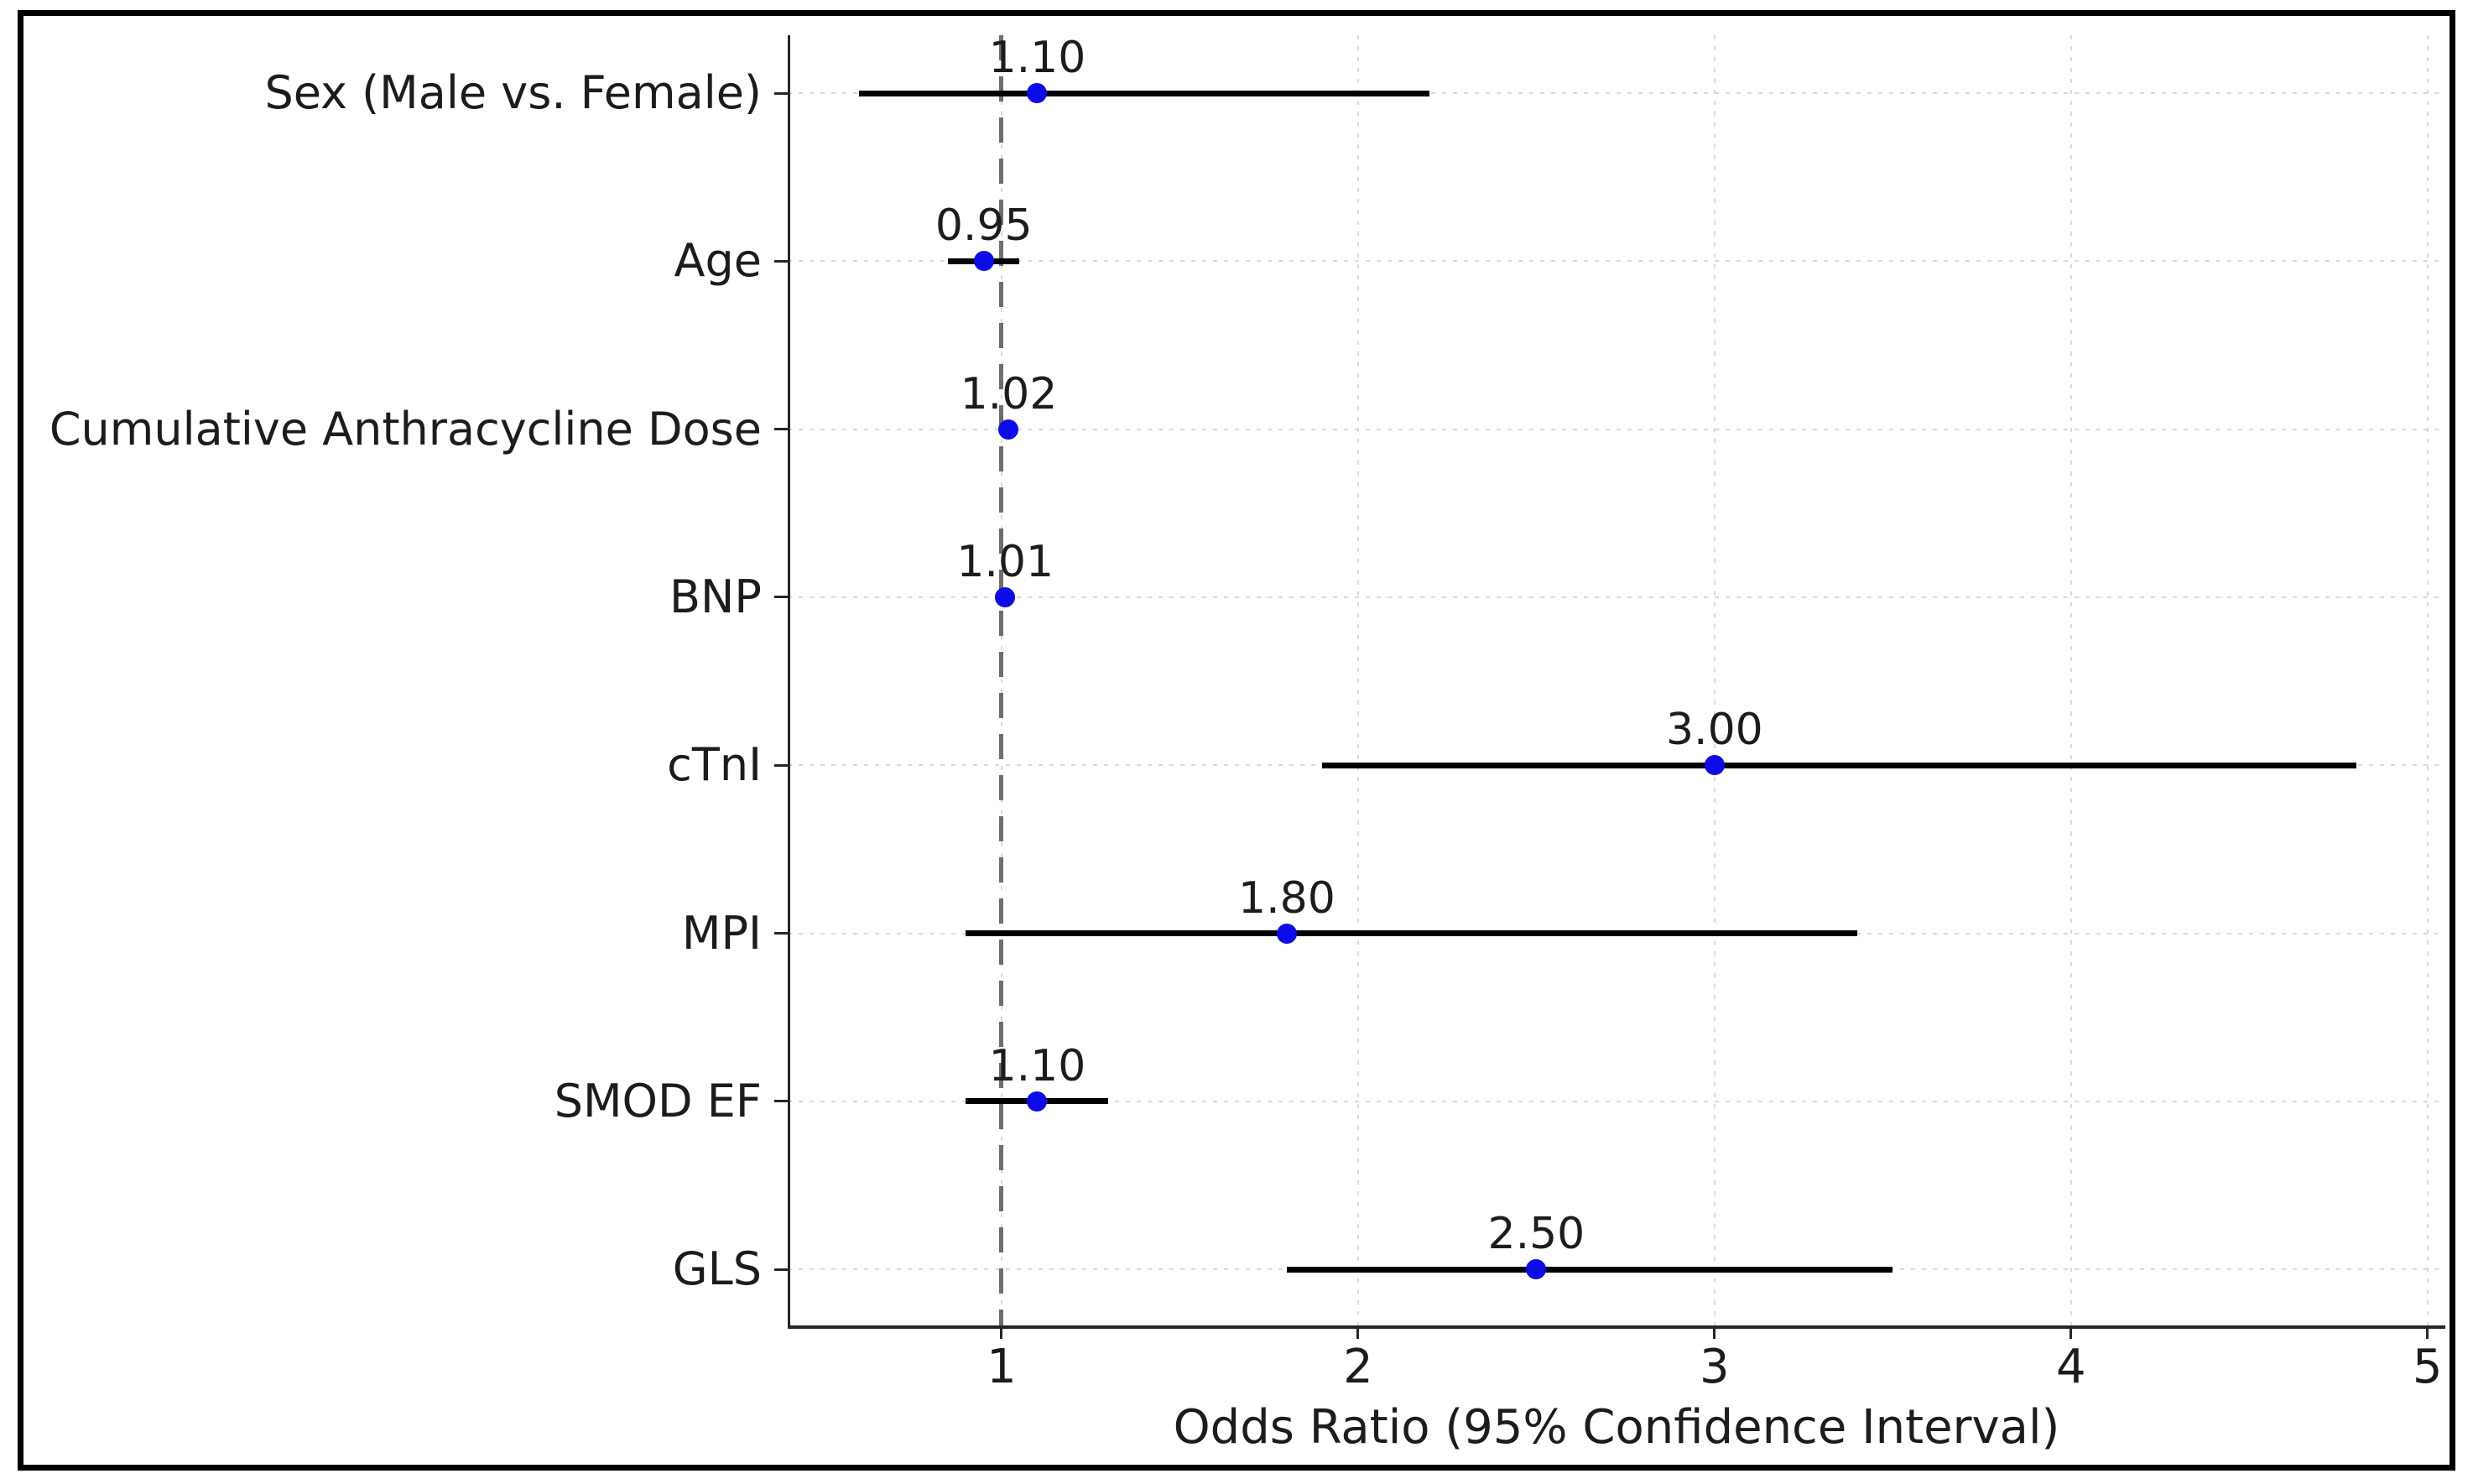 This screenshot has height=1484, width=2473. What do you see at coordinates (1715, 1367) in the screenshot?
I see `x-tick-label: 3` at bounding box center [1715, 1367].